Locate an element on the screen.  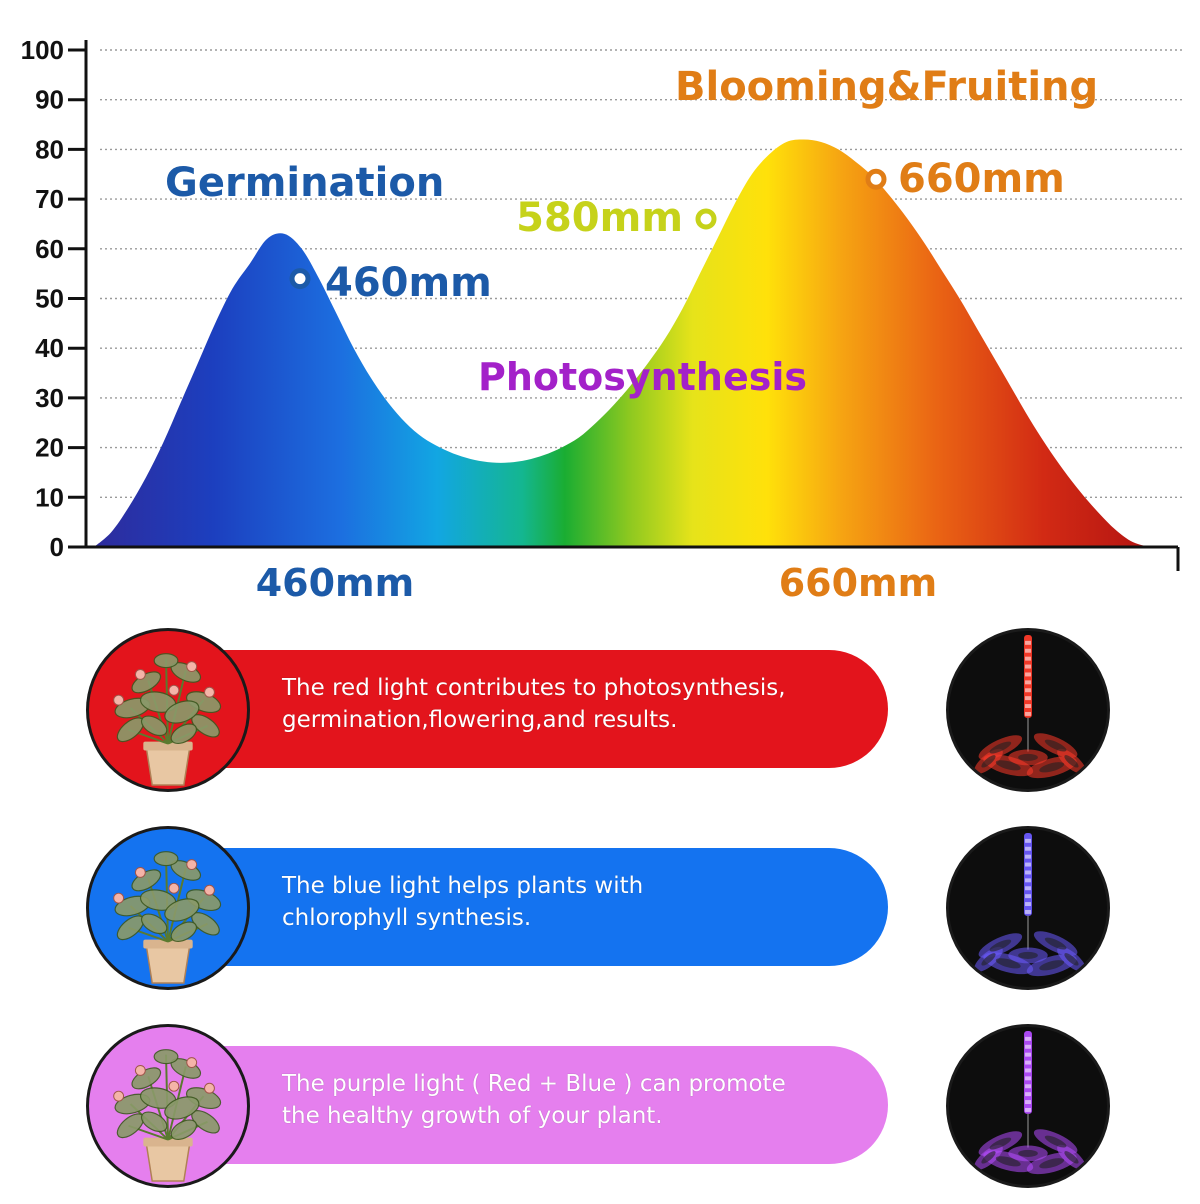
red-plant-icon is located at coordinates (168, 710).